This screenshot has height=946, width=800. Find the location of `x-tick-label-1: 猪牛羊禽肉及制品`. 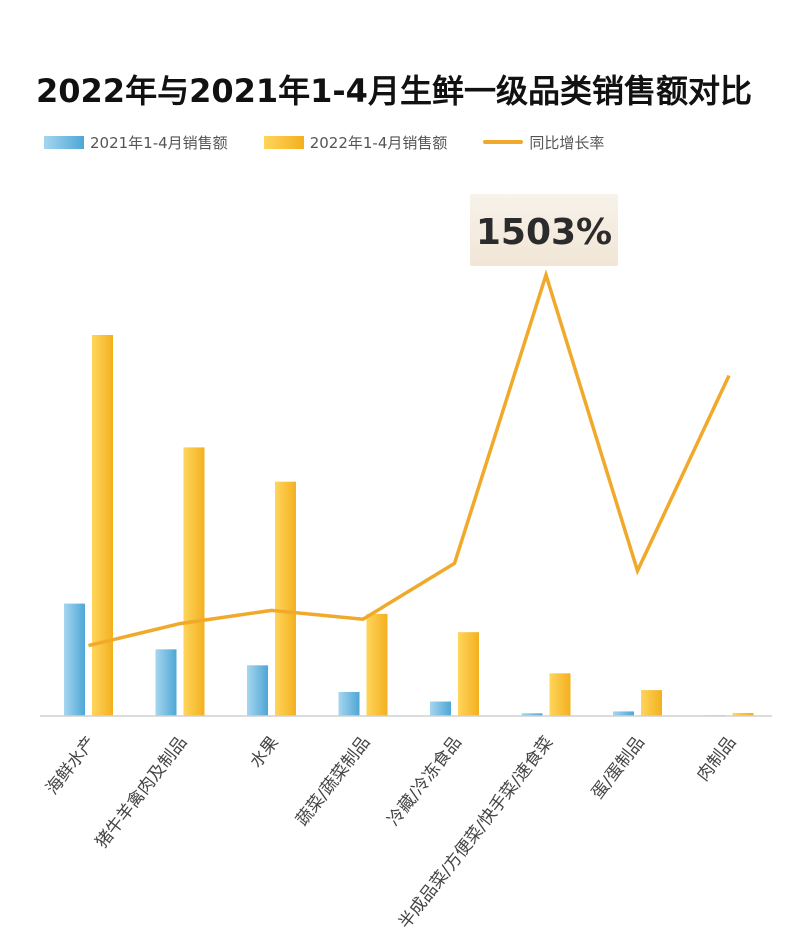

x-tick-label-1: 猪牛羊禽肉及制品 is located at coordinates (141, 792).